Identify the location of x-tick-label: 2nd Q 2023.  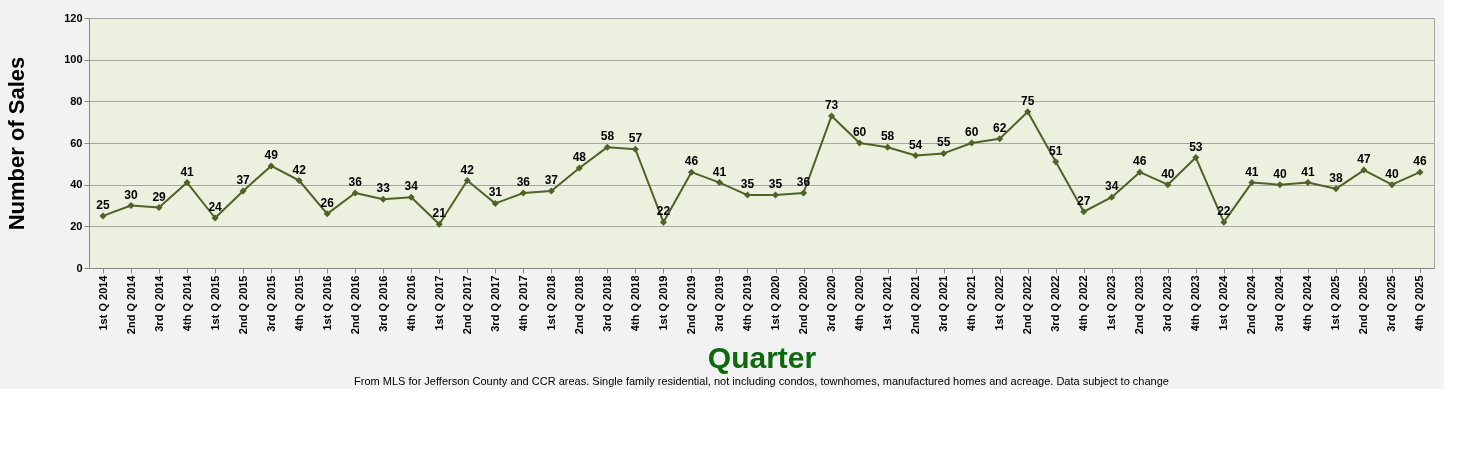
(1139, 305).